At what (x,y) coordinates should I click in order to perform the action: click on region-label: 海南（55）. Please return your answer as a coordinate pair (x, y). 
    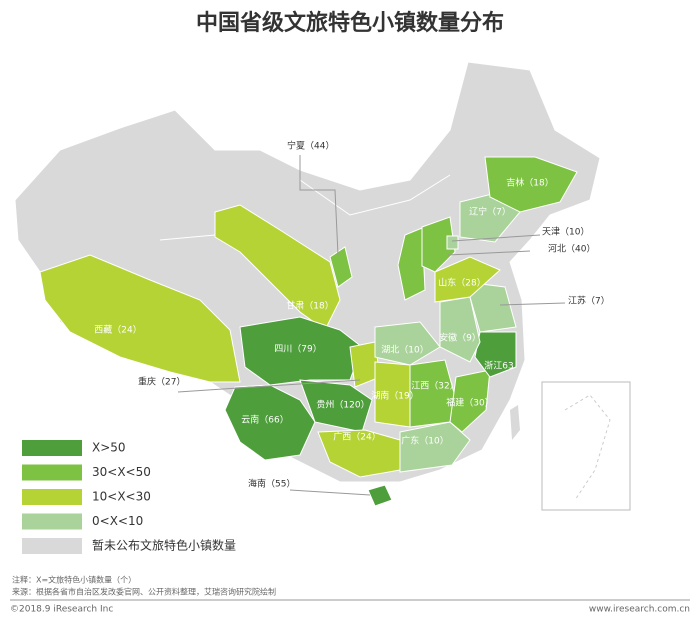
    Looking at the image, I should click on (271, 484).